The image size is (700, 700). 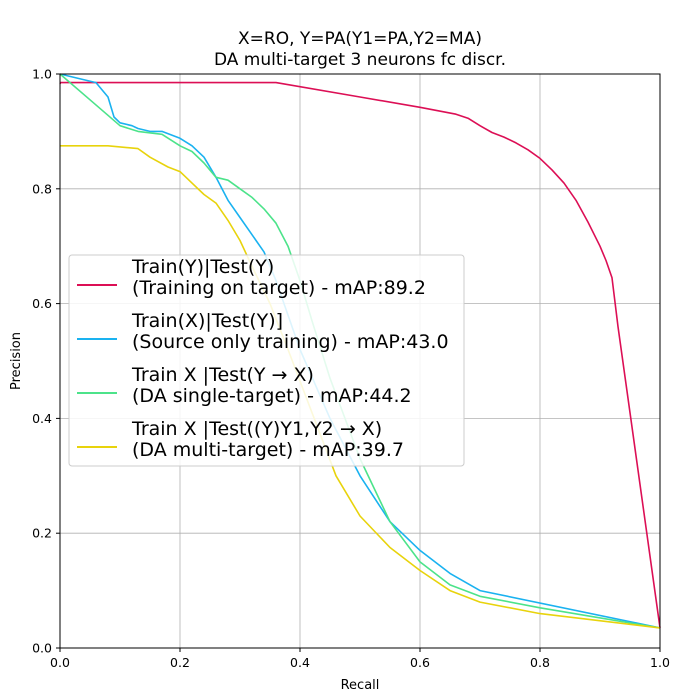 What do you see at coordinates (60, 662) in the screenshot?
I see `x-tick-label: 0.0` at bounding box center [60, 662].